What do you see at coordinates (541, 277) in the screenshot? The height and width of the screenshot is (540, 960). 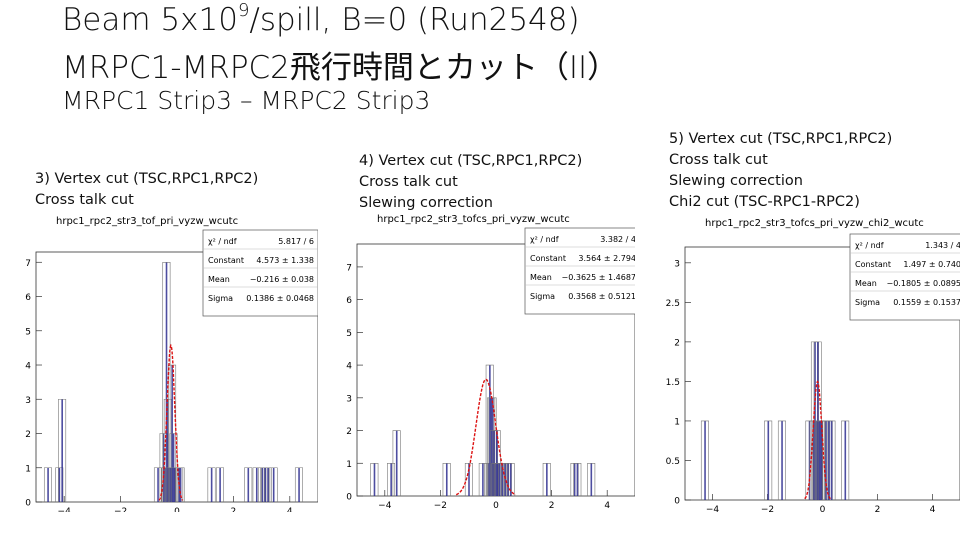 I see `stats-label: Mean` at bounding box center [541, 277].